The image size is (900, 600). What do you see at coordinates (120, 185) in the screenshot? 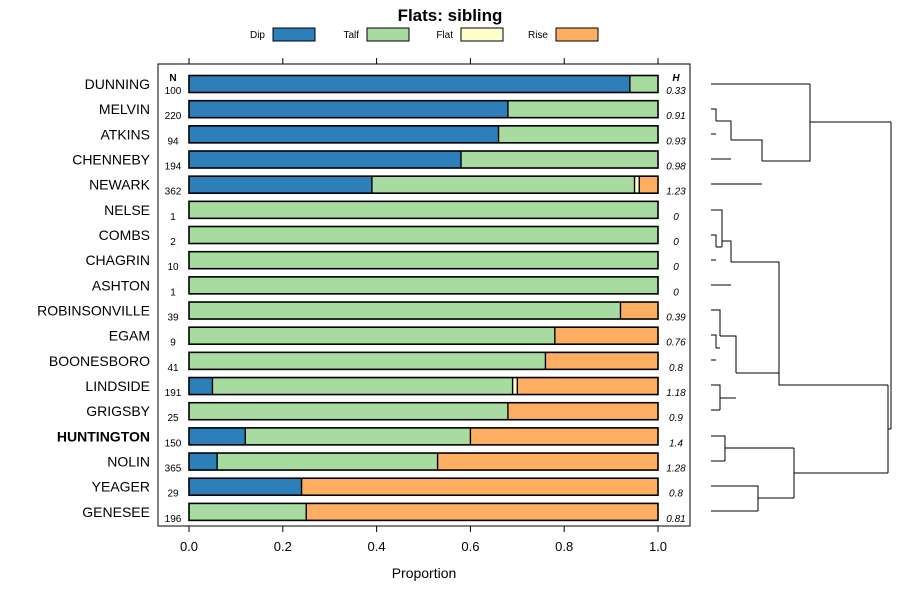
I see `category-label: NEWARK` at bounding box center [120, 185].